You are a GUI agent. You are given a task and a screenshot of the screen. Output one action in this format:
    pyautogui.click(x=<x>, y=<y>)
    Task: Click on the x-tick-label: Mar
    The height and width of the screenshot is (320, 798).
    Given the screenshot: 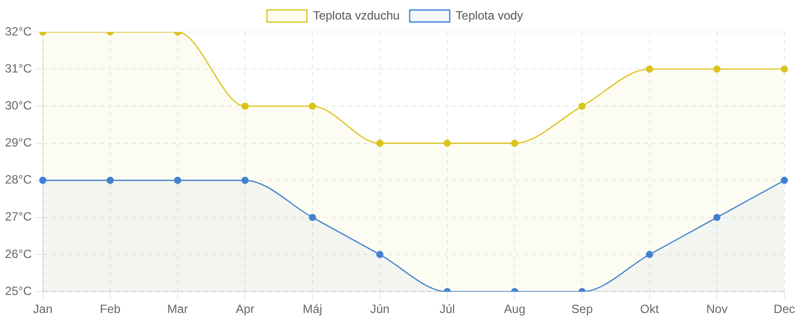 What is the action you would take?
    pyautogui.click(x=177, y=309)
    